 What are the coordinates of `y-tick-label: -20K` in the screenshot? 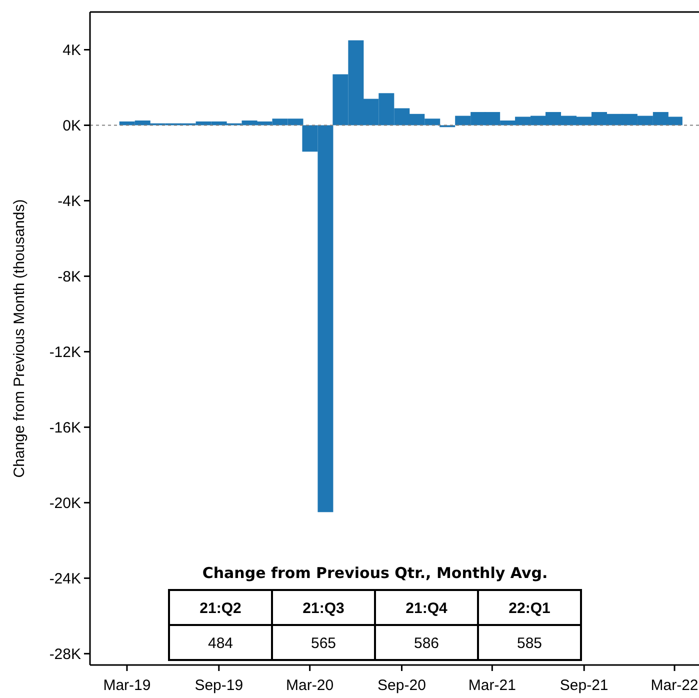 It's located at (65, 503).